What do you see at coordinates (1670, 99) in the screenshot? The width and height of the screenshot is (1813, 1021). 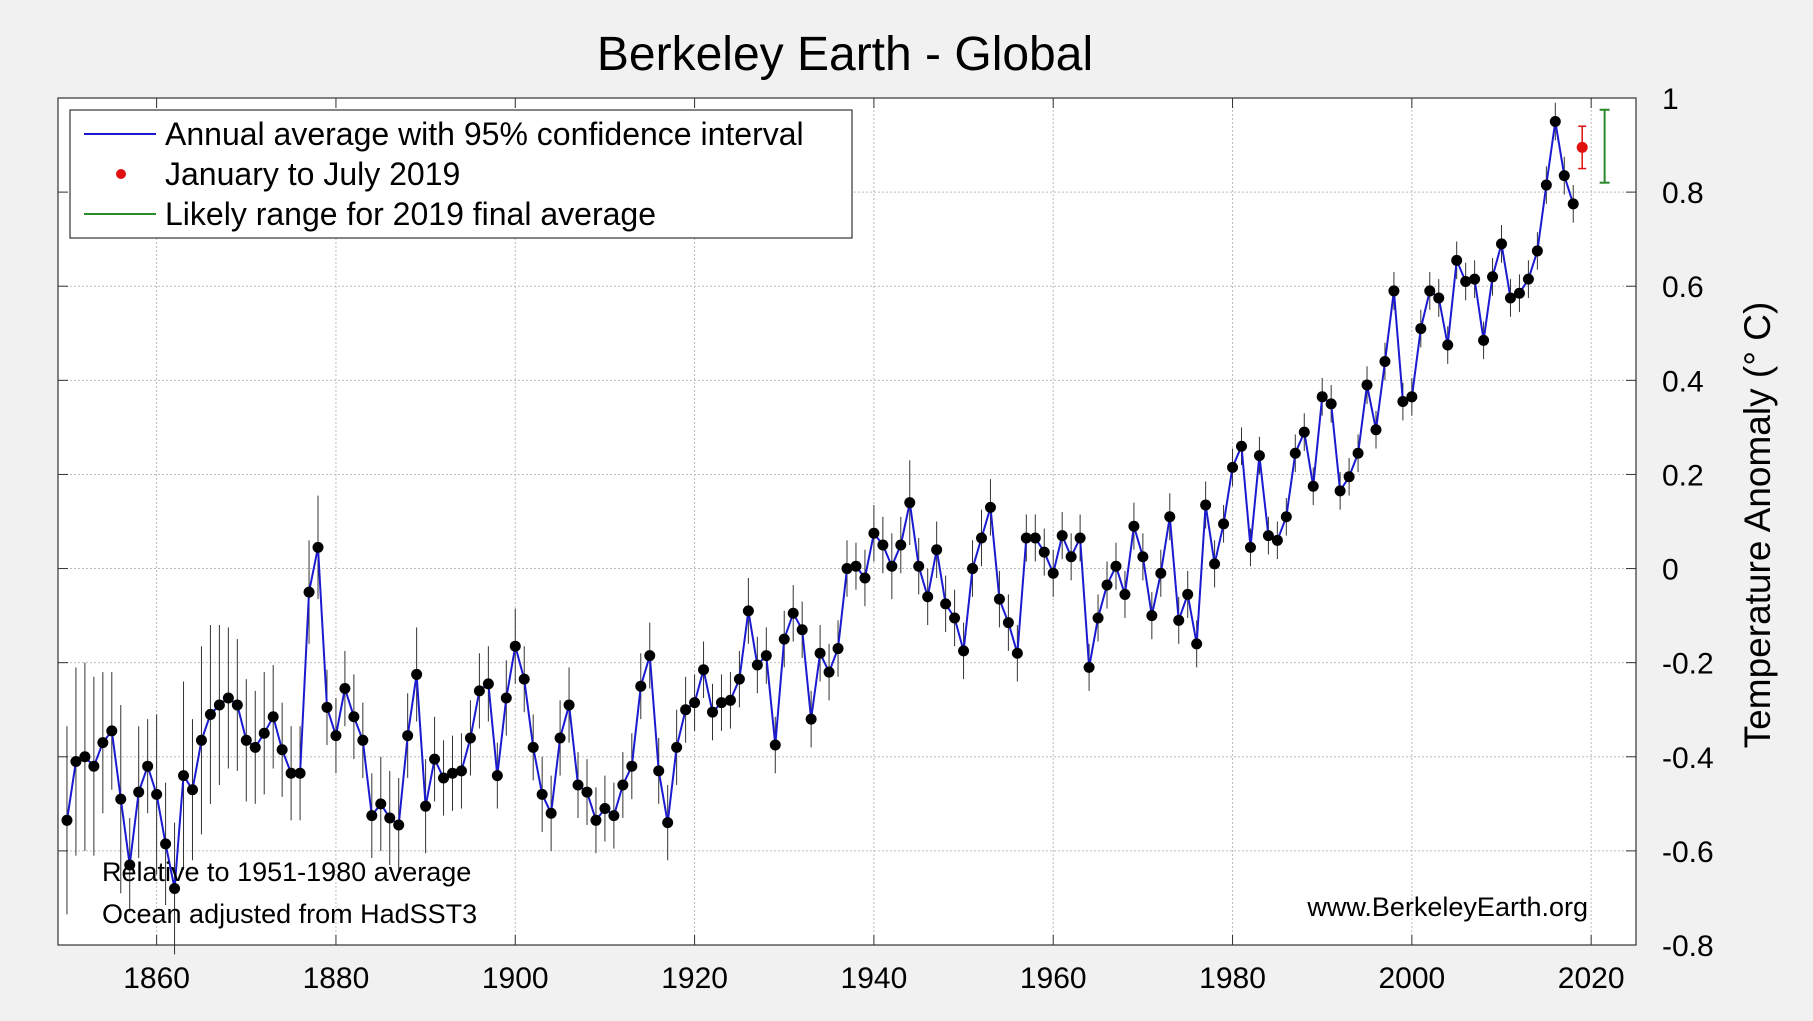 I see `y-tick-label: 1` at bounding box center [1670, 99].